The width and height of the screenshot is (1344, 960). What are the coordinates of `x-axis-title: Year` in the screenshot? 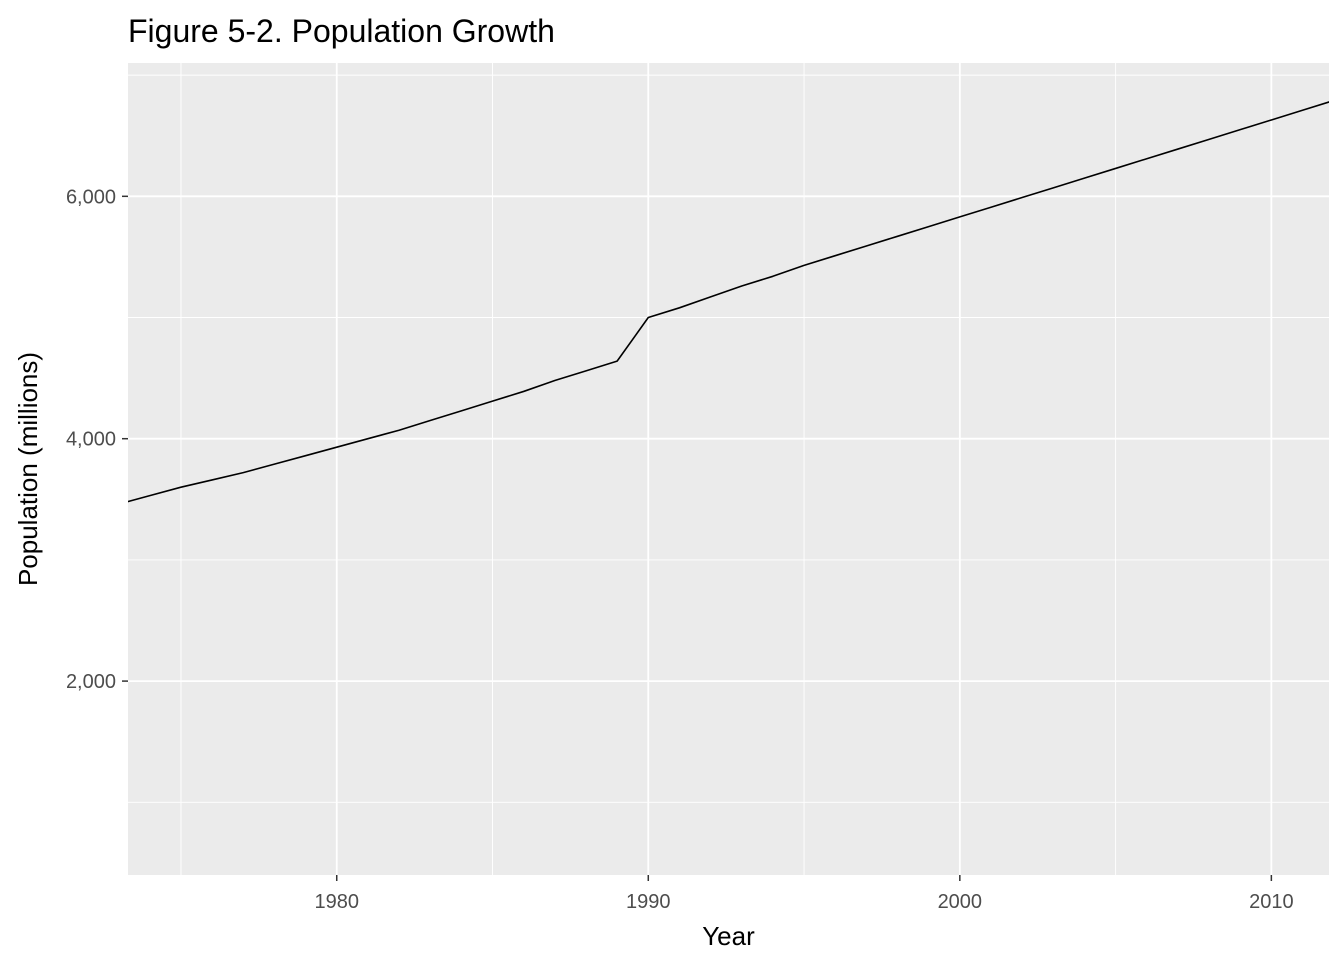 It's located at (728, 936).